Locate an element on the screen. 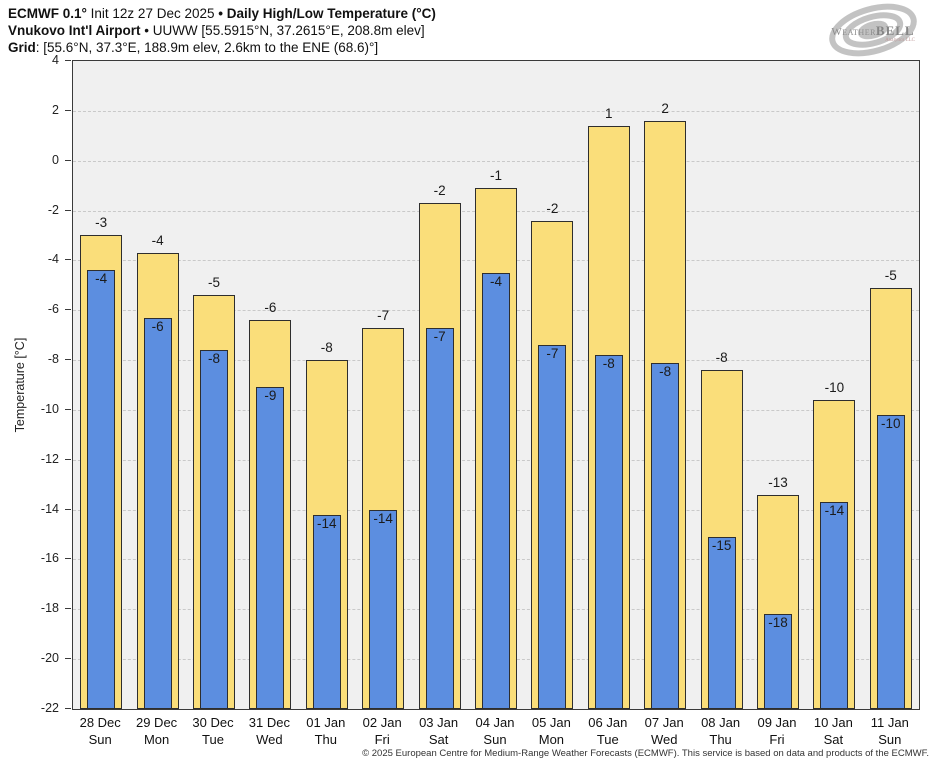 Image resolution: width=935 pixels, height=768 pixels. y-tick-label: -8 is located at coordinates (53, 359).